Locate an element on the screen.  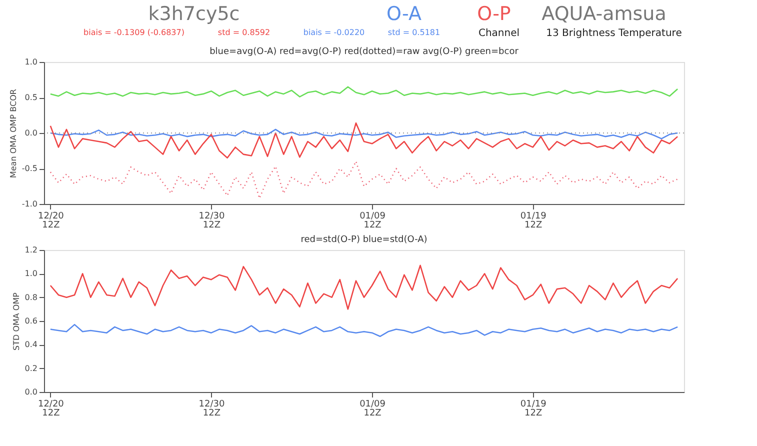
y-tick-label: 0.4 is located at coordinates (31, 345).